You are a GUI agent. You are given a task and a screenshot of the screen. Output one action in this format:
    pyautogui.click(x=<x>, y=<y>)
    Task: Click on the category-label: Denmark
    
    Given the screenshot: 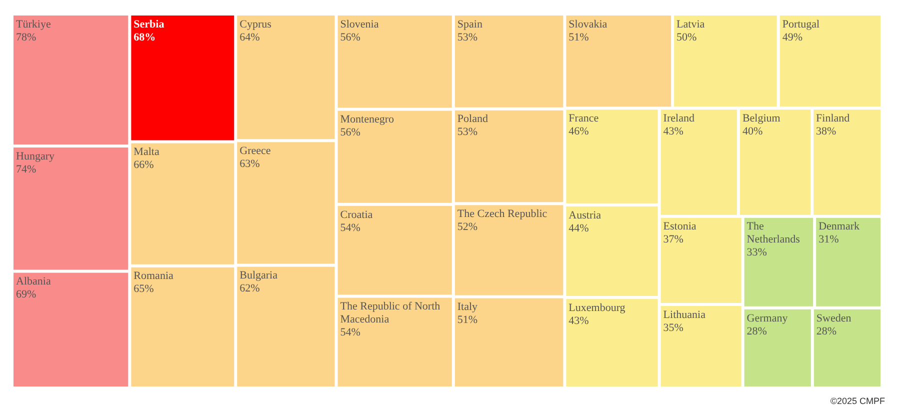 What is the action you would take?
    pyautogui.click(x=839, y=226)
    